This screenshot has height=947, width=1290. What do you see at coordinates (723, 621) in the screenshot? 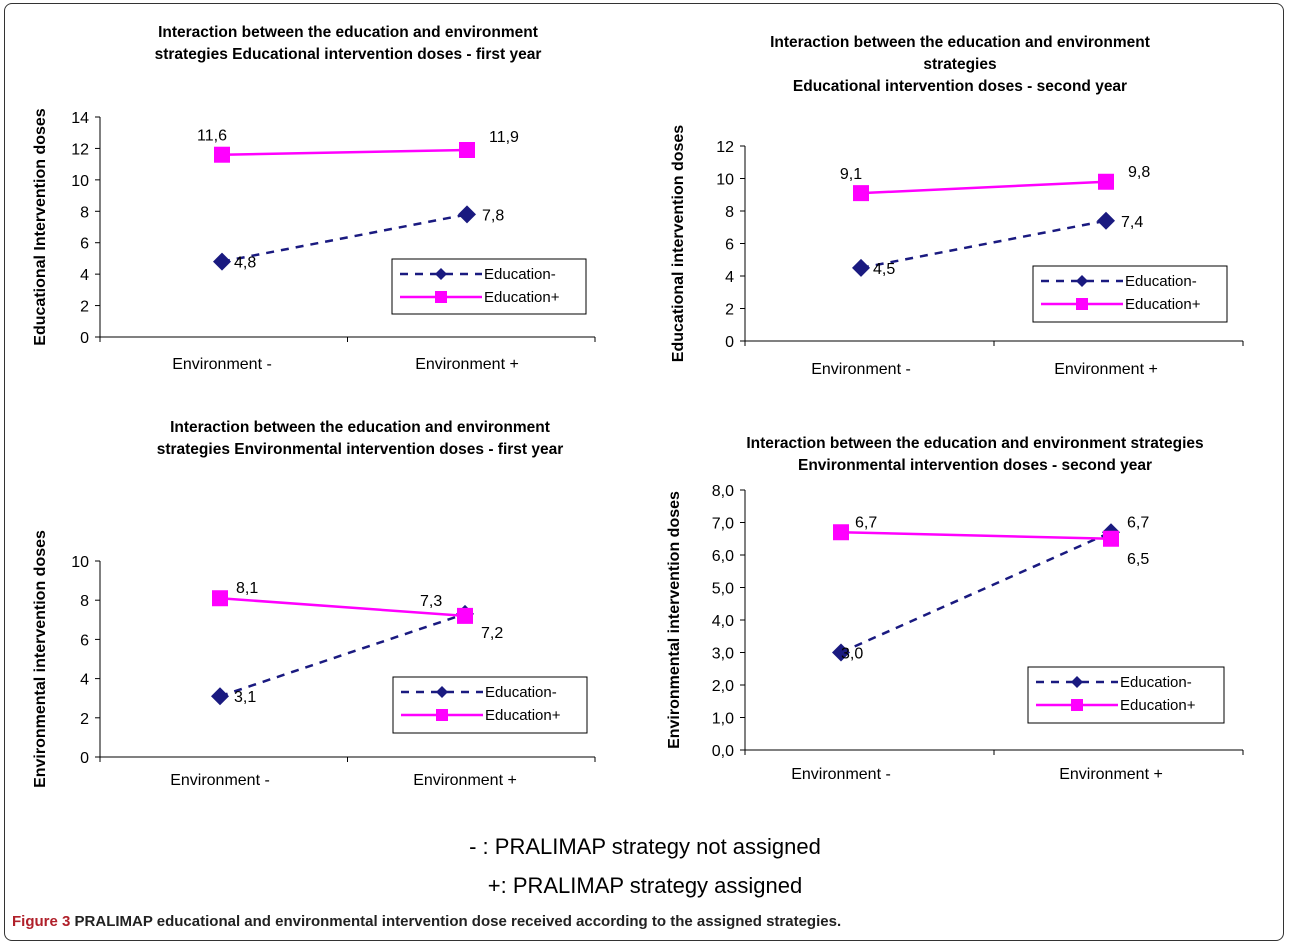
I see `y-tick-label: 4,0` at bounding box center [723, 621].